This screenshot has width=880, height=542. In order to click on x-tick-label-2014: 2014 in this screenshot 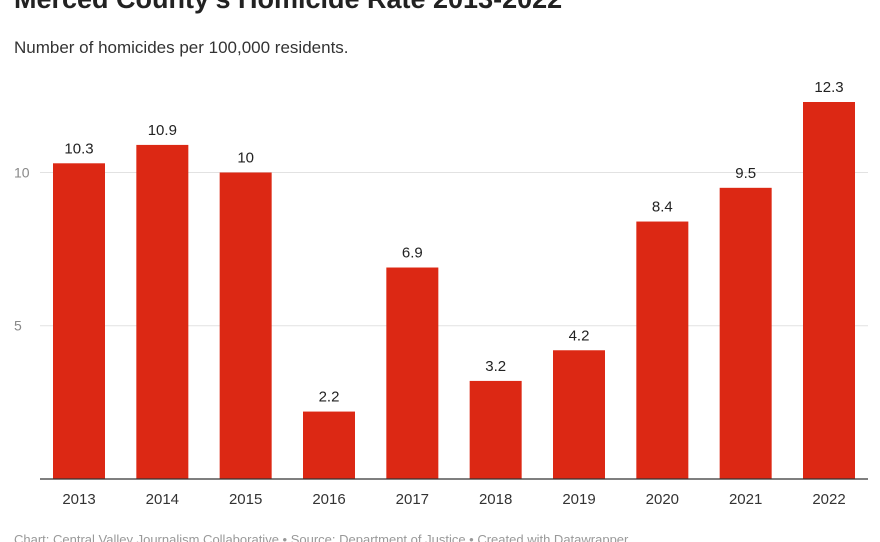, I will do `click(162, 499)`.